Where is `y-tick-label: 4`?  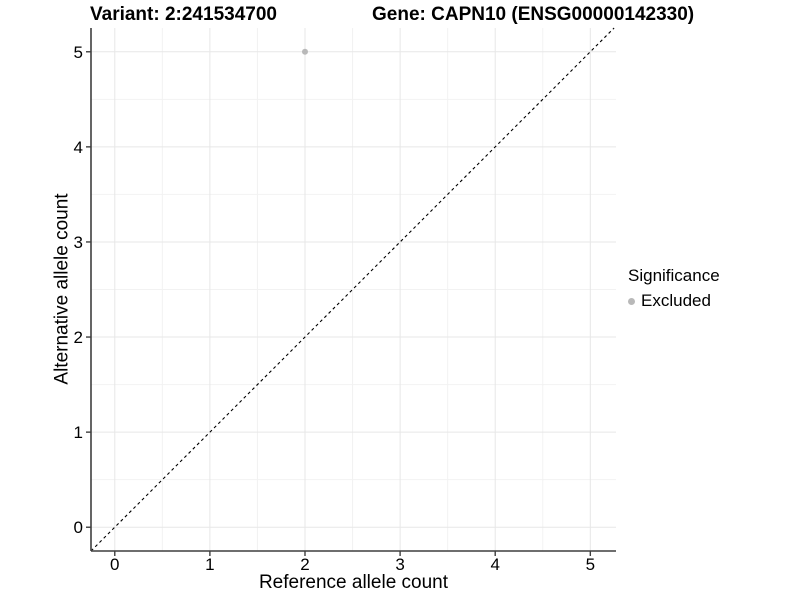
y-tick-label: 4 is located at coordinates (78, 147).